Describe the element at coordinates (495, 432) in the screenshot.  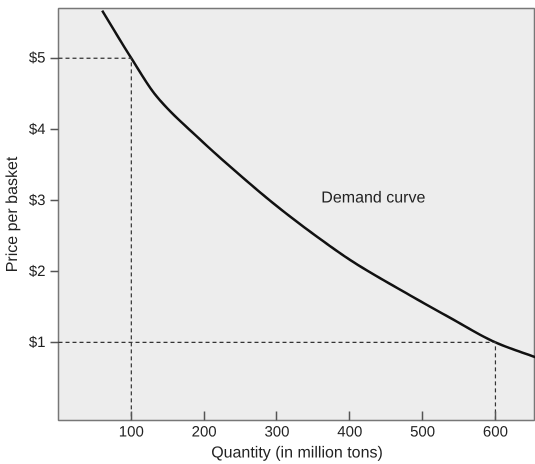
I see `x-tick-label: 600` at that location.